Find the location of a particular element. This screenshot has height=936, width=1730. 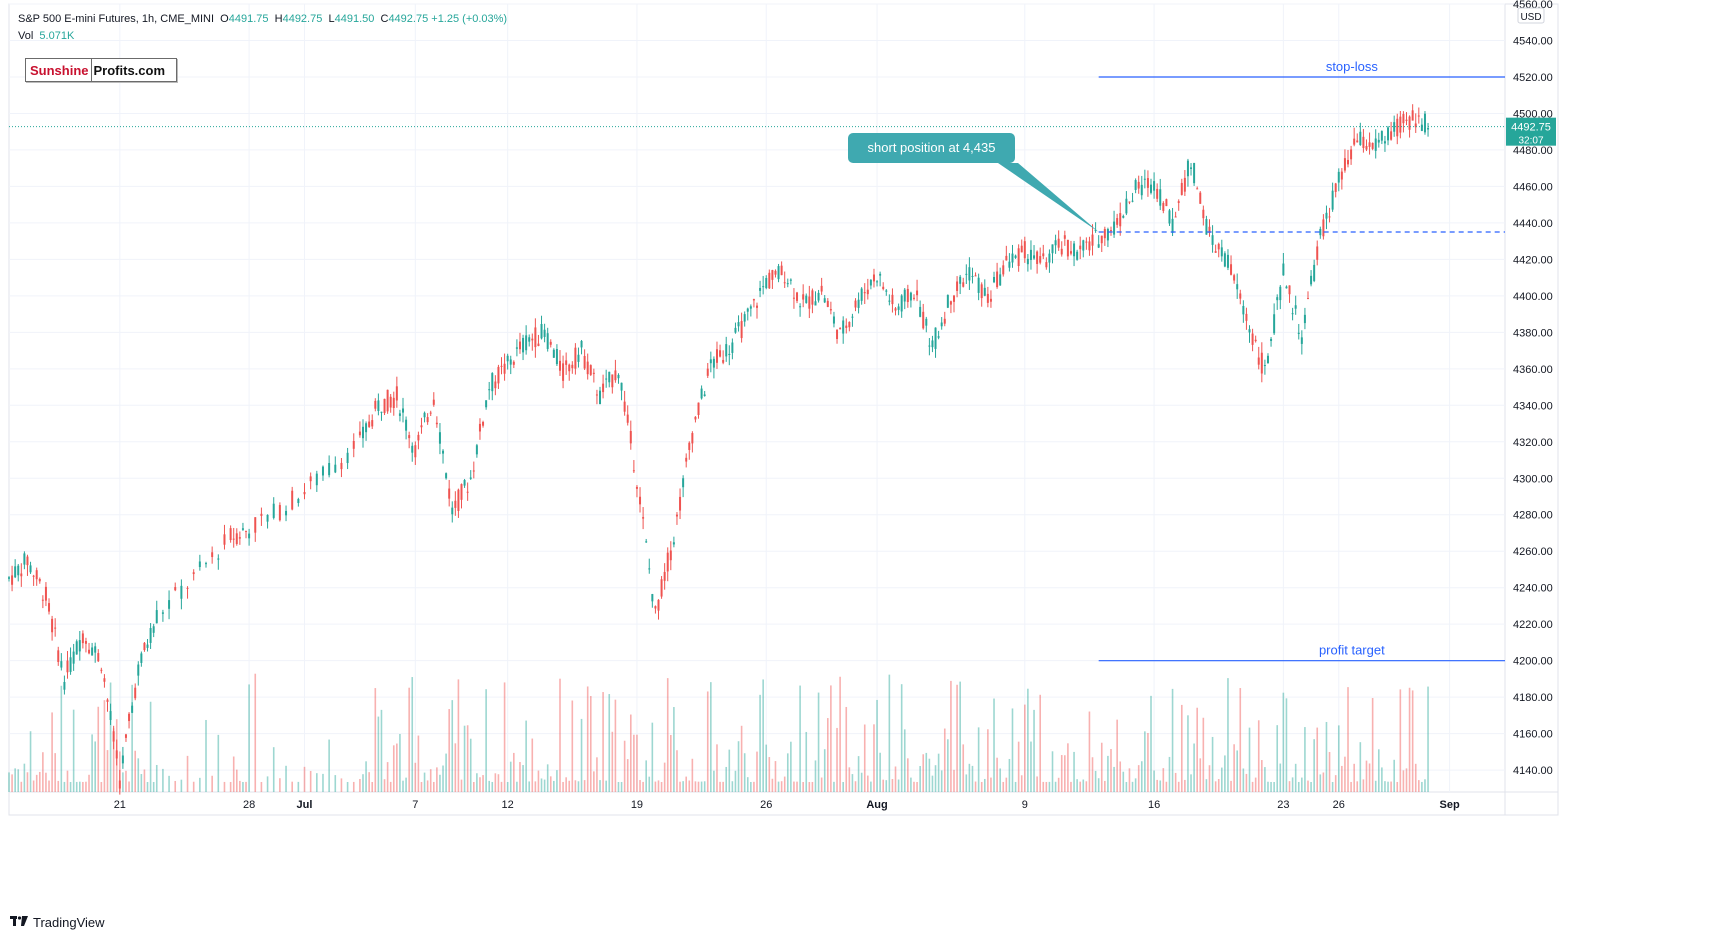

y-tick-label: 4500.00 is located at coordinates (1533, 114).